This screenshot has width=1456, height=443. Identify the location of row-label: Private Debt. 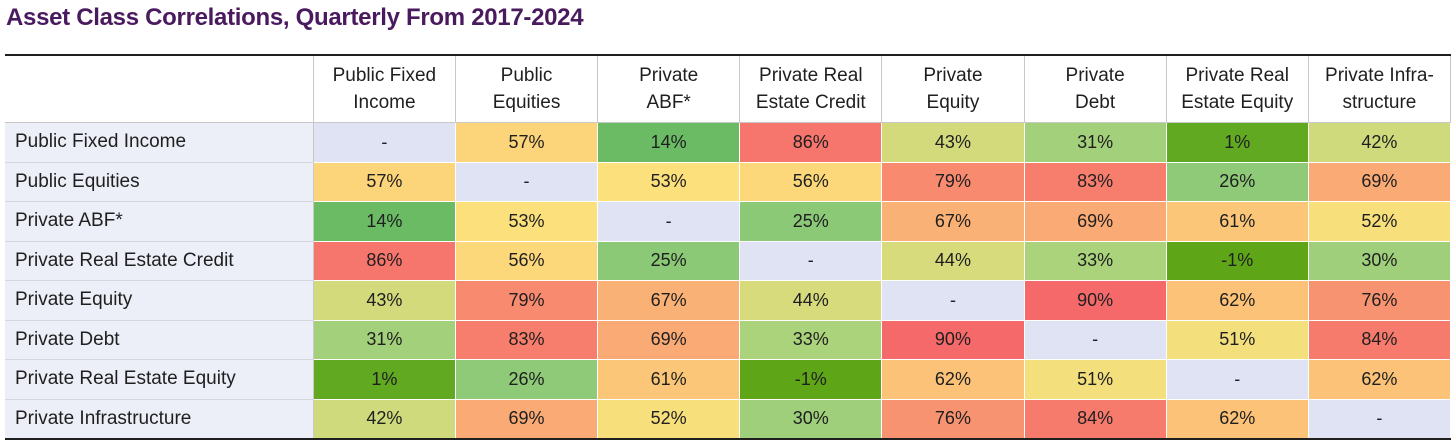
(159, 340).